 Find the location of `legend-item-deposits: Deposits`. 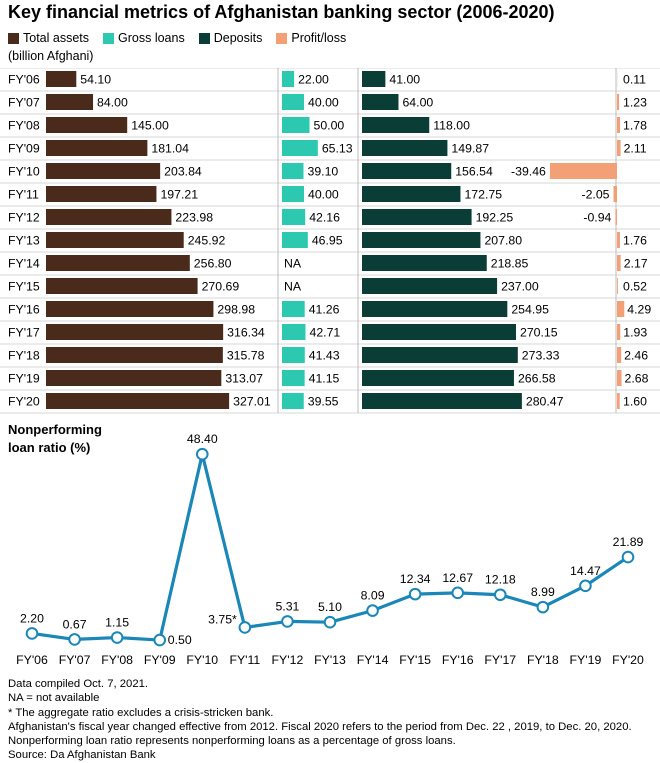

legend-item-deposits: Deposits is located at coordinates (231, 38).